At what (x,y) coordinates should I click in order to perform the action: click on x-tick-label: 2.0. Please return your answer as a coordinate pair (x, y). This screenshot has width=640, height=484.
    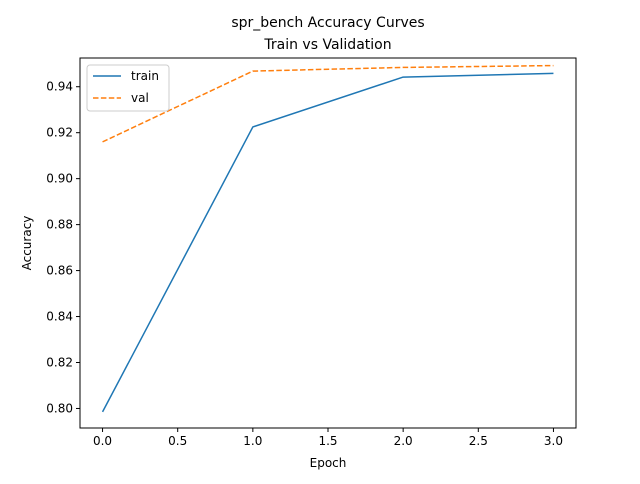
    Looking at the image, I should click on (403, 441).